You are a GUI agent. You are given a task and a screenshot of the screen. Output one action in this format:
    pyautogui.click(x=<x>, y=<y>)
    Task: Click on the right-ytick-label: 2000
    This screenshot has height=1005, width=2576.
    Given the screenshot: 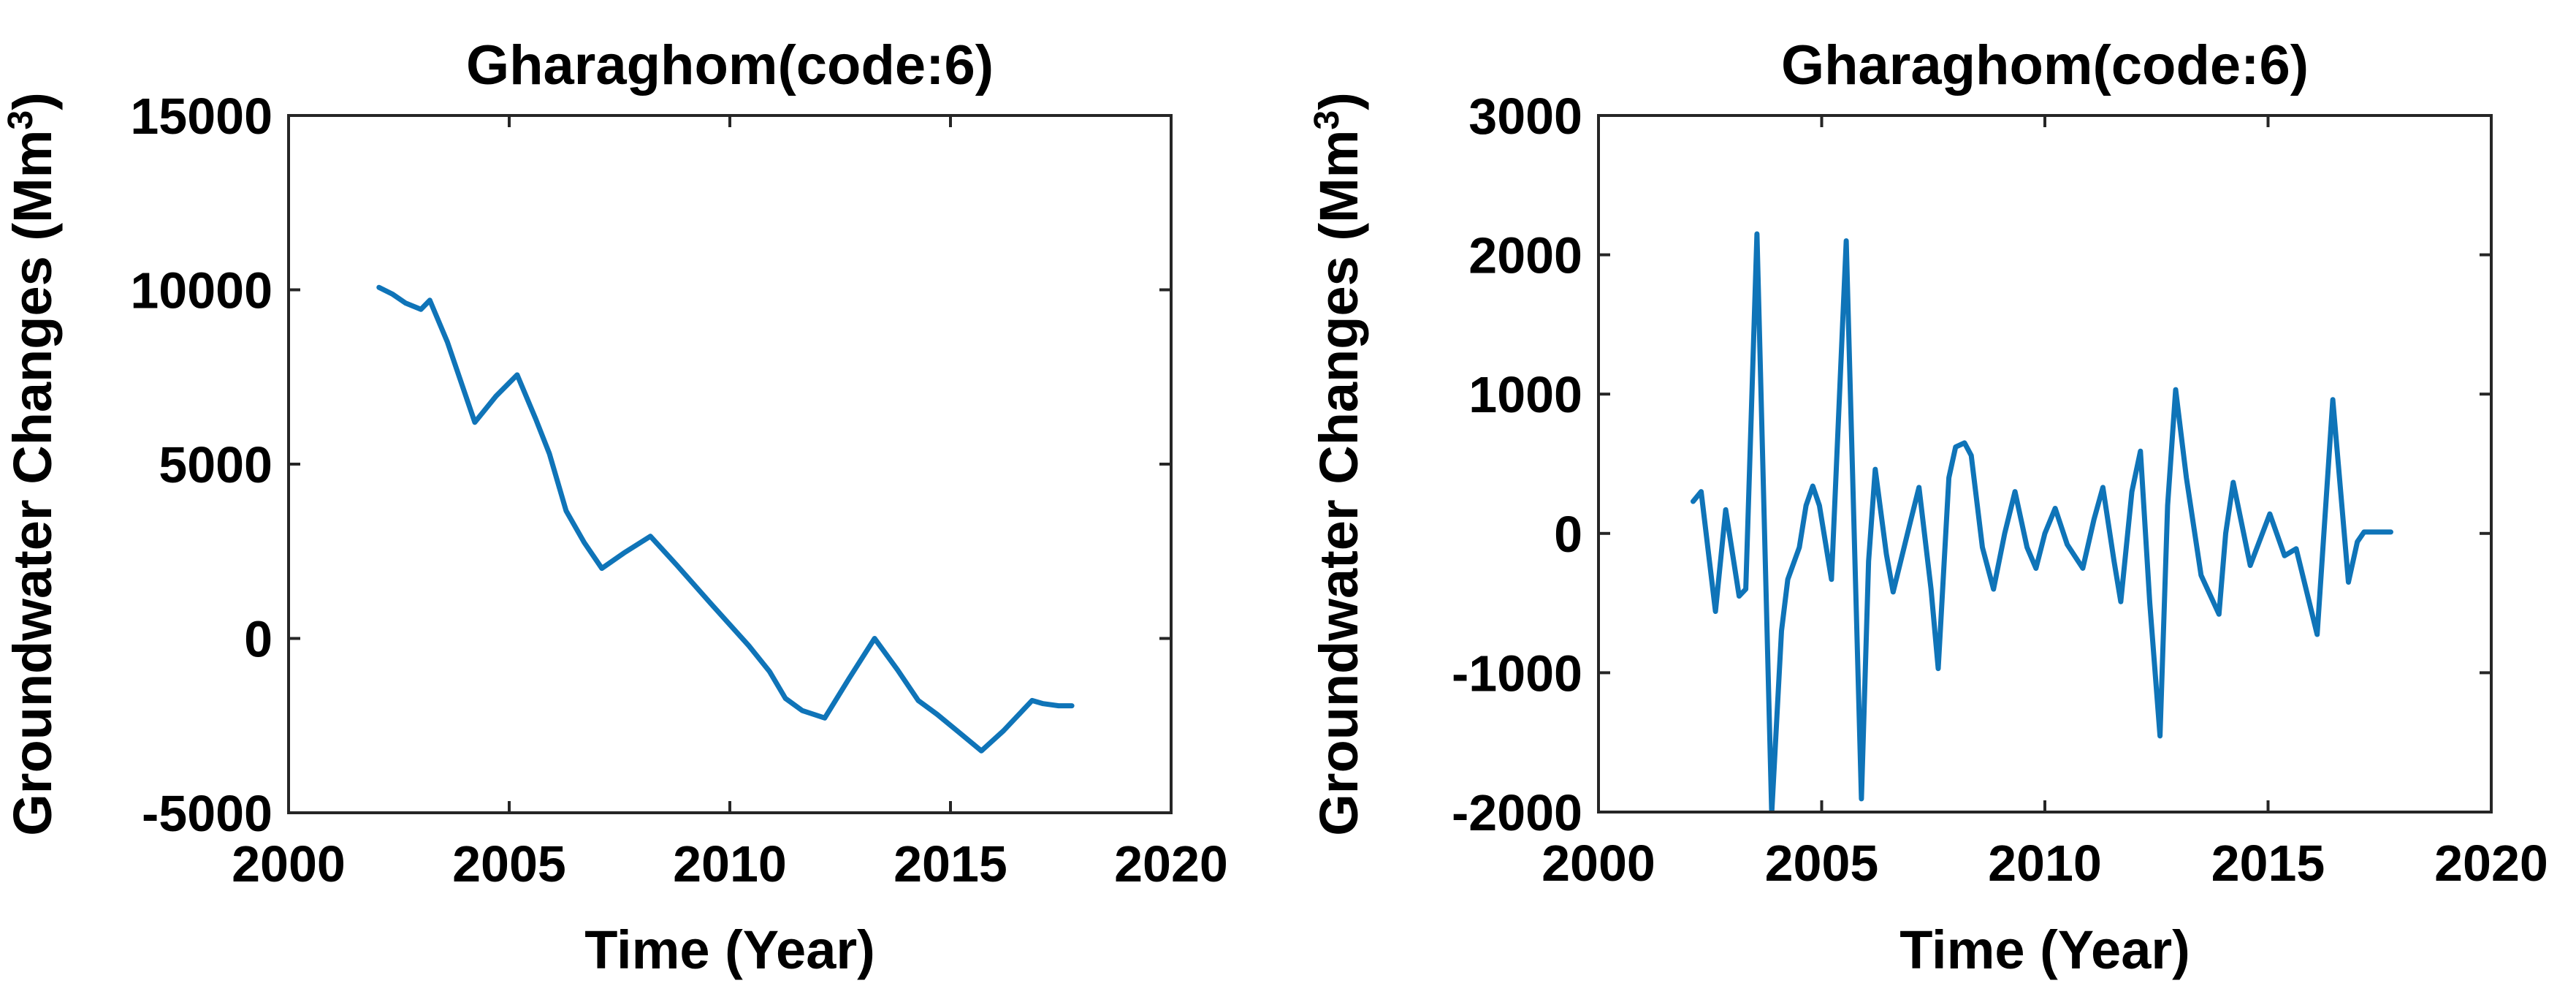 What is the action you would take?
    pyautogui.click(x=1525, y=256)
    